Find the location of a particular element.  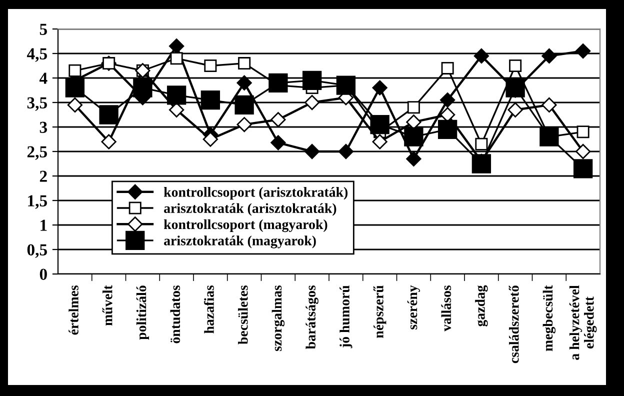

x-tick-label: öntudatos is located at coordinates (175, 314).